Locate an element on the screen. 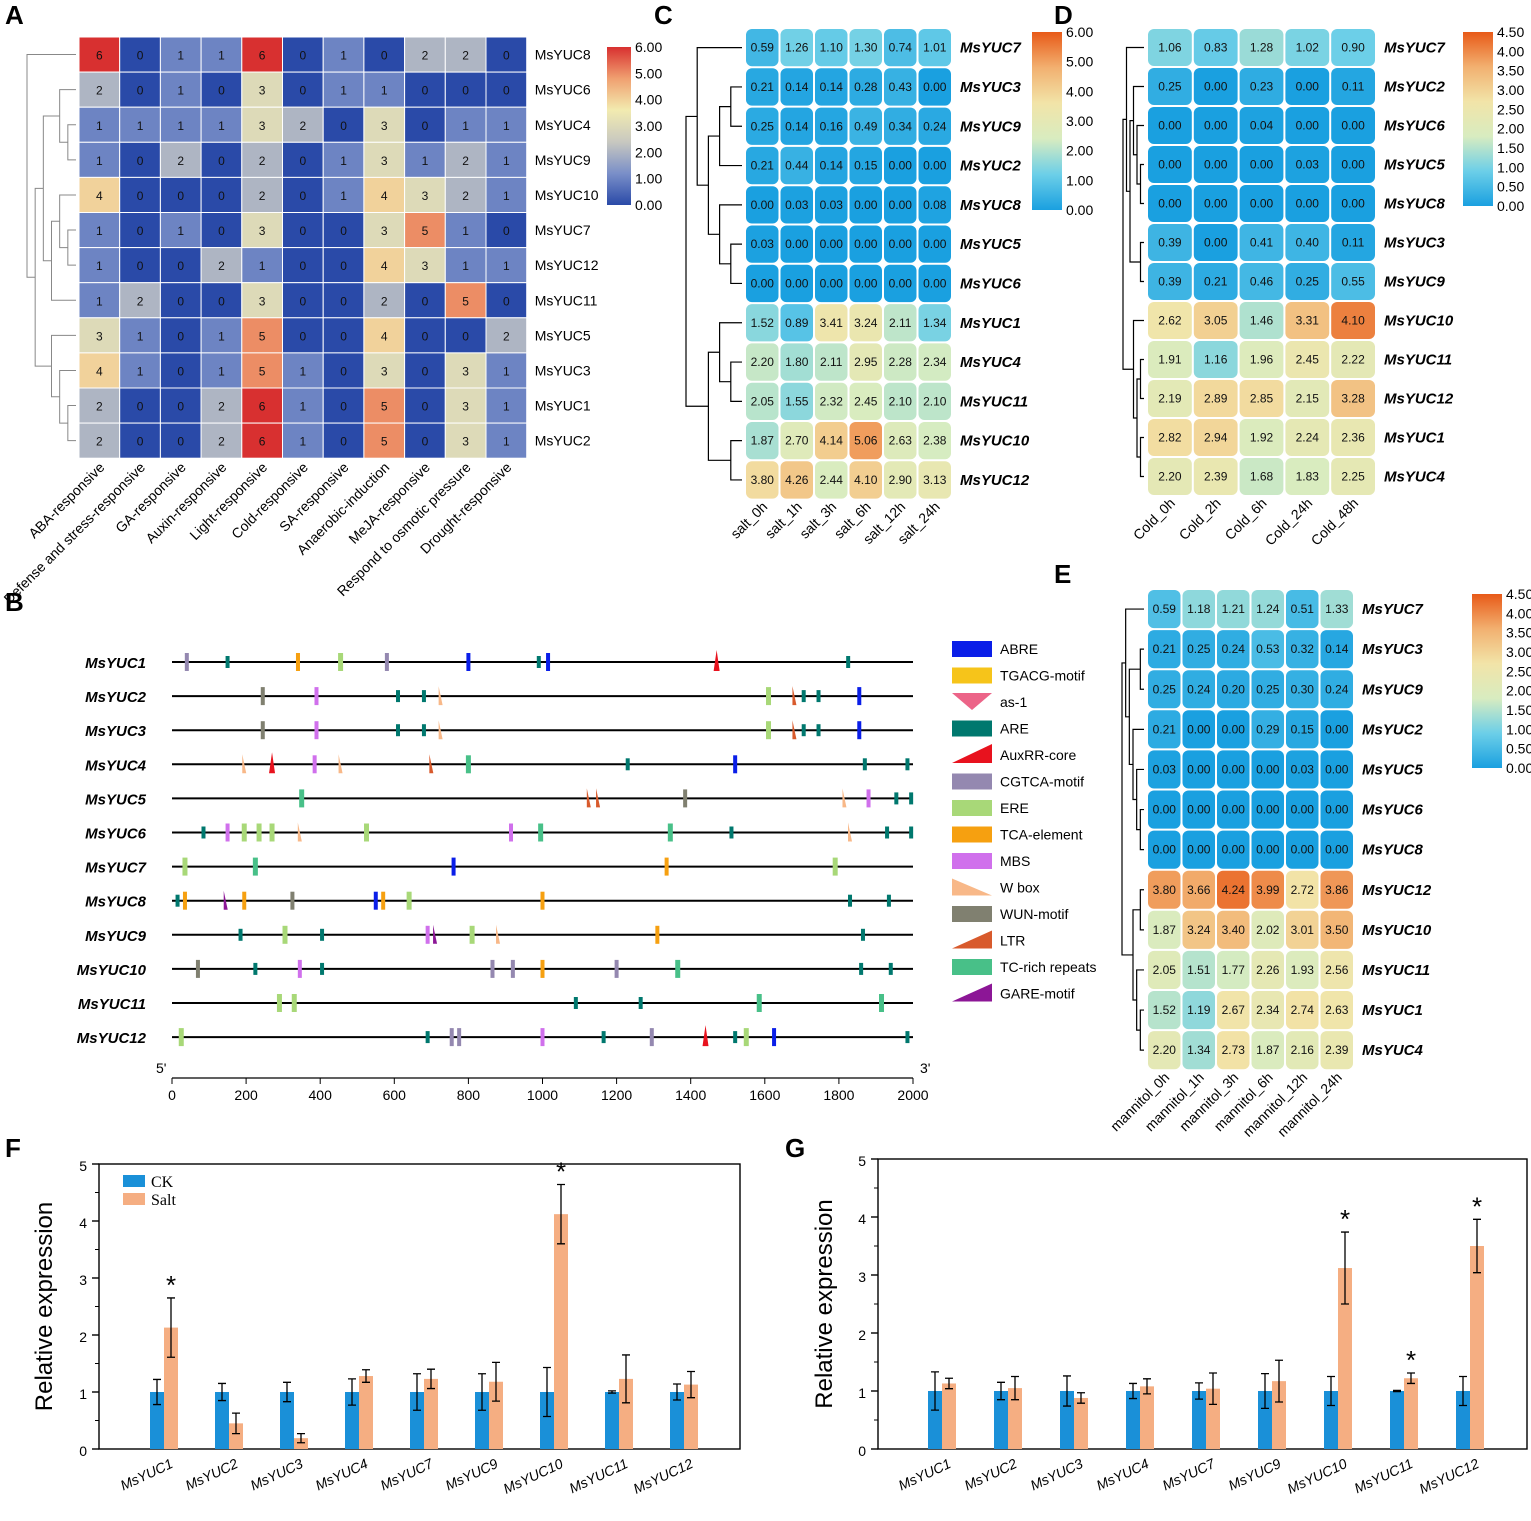  heatmap-row-label: MsYUC5 is located at coordinates (991, 244).